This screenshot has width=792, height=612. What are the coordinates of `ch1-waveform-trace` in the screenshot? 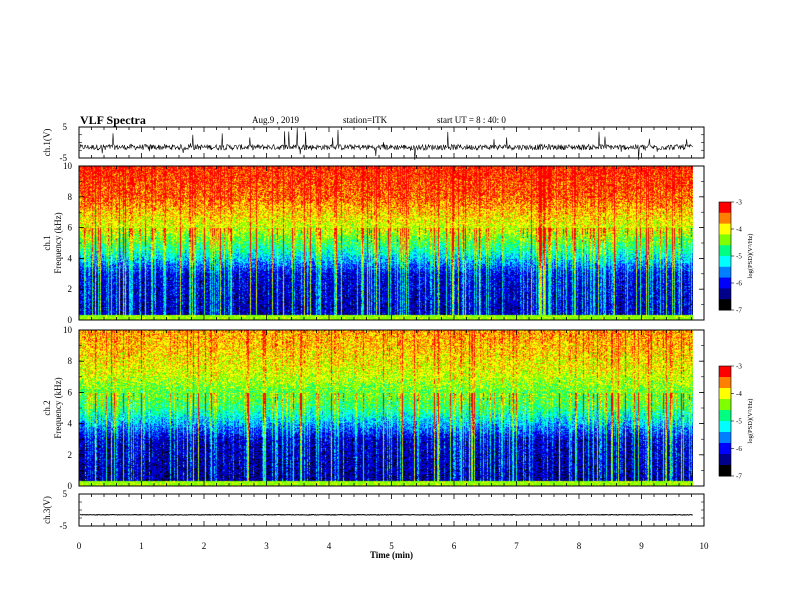 It's located at (386, 143).